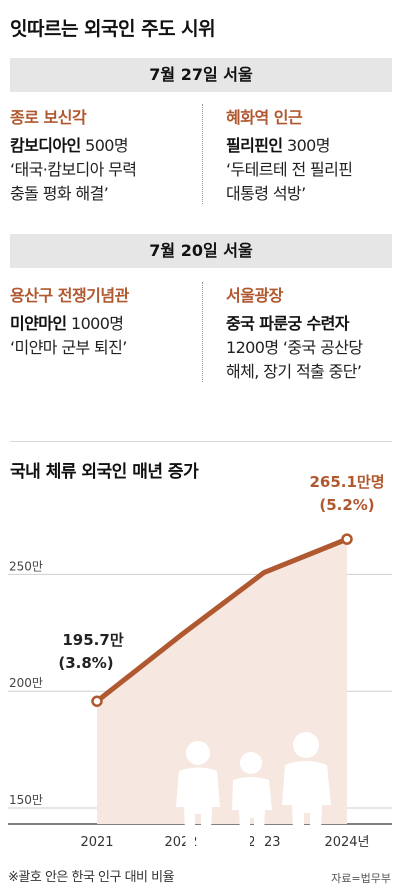 This screenshot has height=891, width=401. I want to click on date-bar-july-27: 7월 27일 서울, so click(201, 75).